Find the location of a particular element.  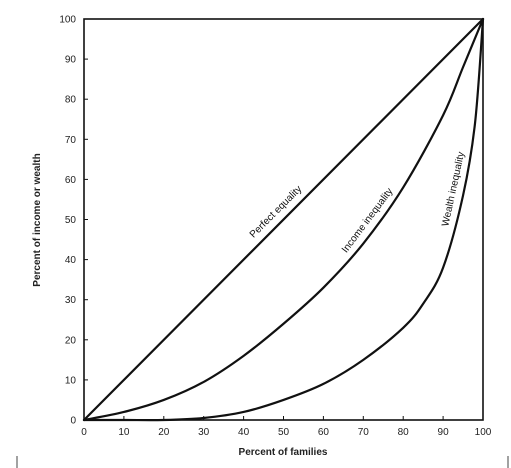

y-tick-label: 50 is located at coordinates (71, 220).